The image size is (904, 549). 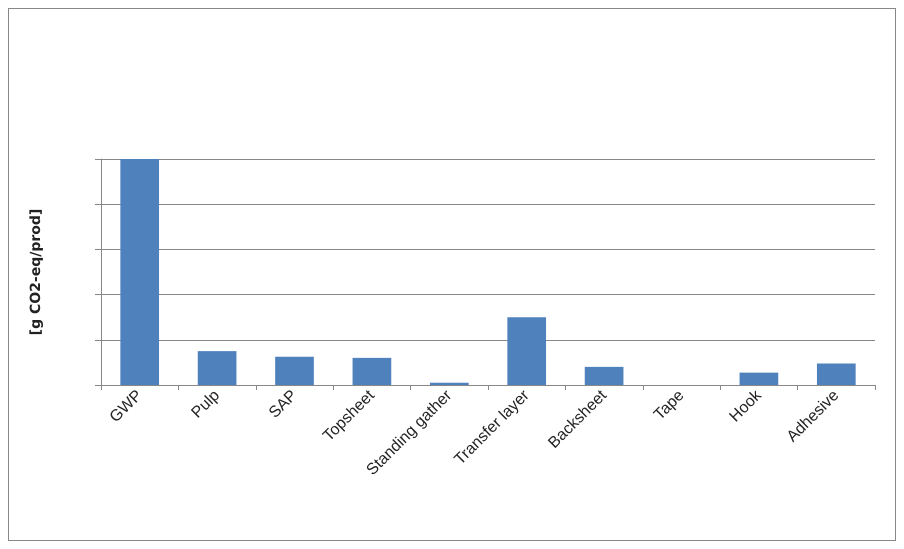 What do you see at coordinates (283, 404) in the screenshot?
I see `x-tick-label: SAP` at bounding box center [283, 404].